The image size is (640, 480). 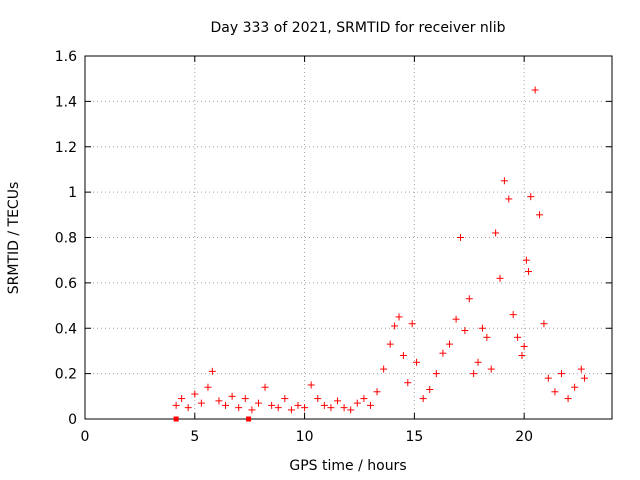 What do you see at coordinates (66, 57) in the screenshot?
I see `y-tick-label: 1.6` at bounding box center [66, 57].